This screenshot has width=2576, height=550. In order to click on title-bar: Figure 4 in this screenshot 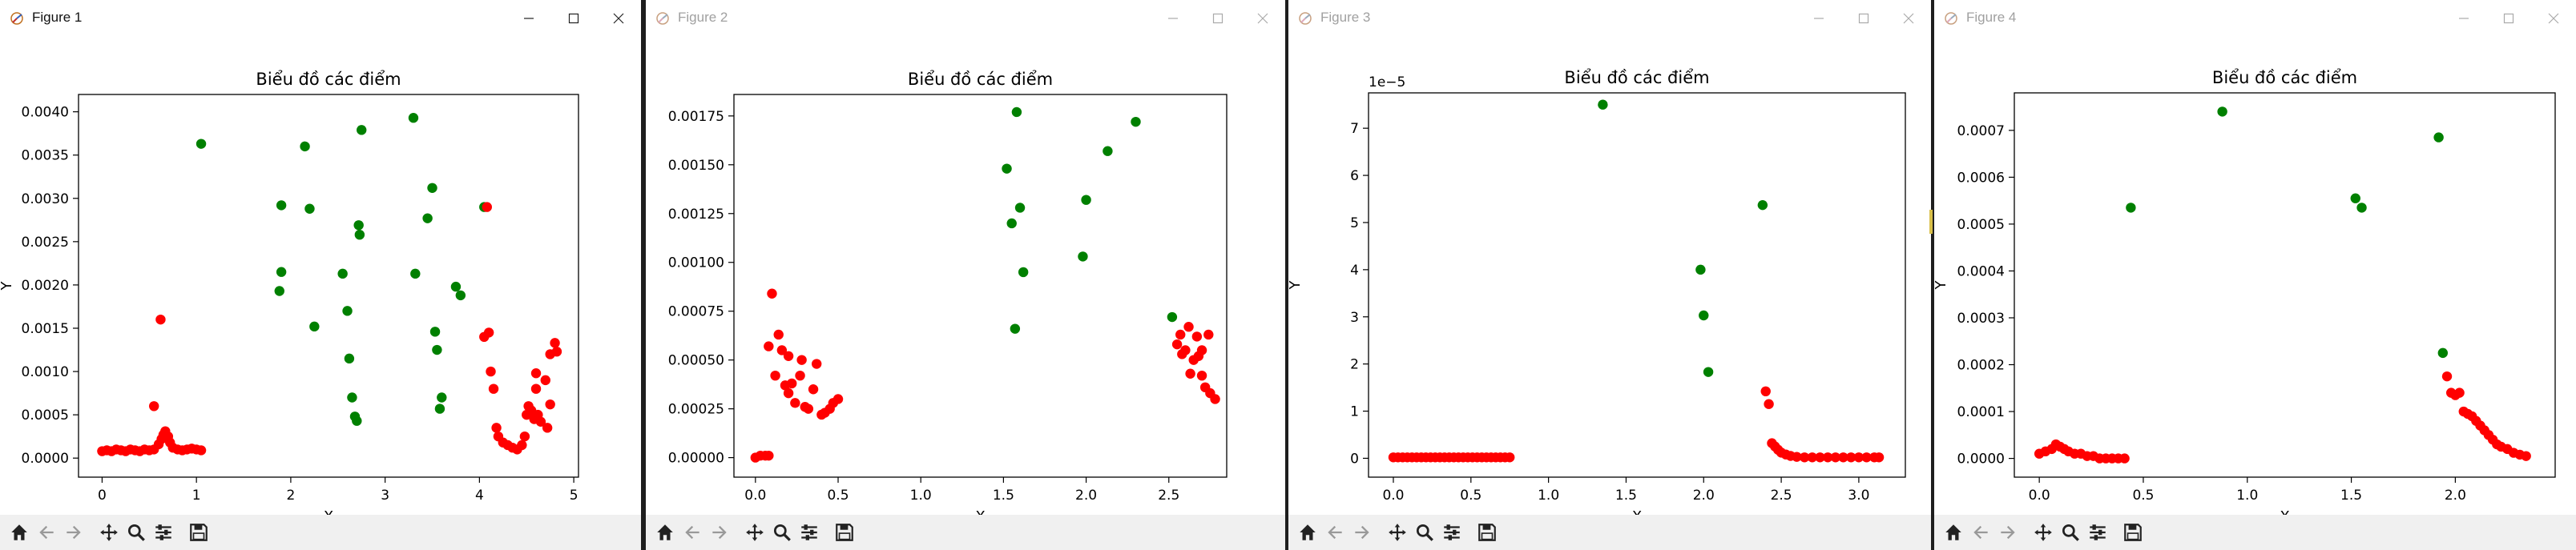, I will do `click(2255, 18)`.